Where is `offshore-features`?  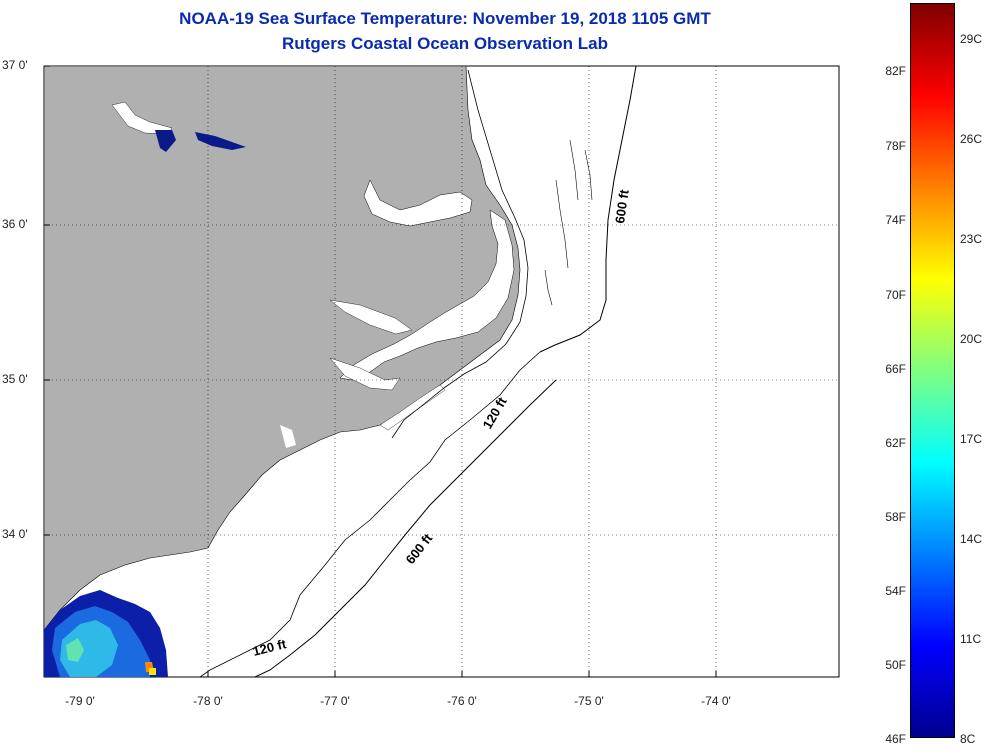
offshore-features is located at coordinates (568, 222).